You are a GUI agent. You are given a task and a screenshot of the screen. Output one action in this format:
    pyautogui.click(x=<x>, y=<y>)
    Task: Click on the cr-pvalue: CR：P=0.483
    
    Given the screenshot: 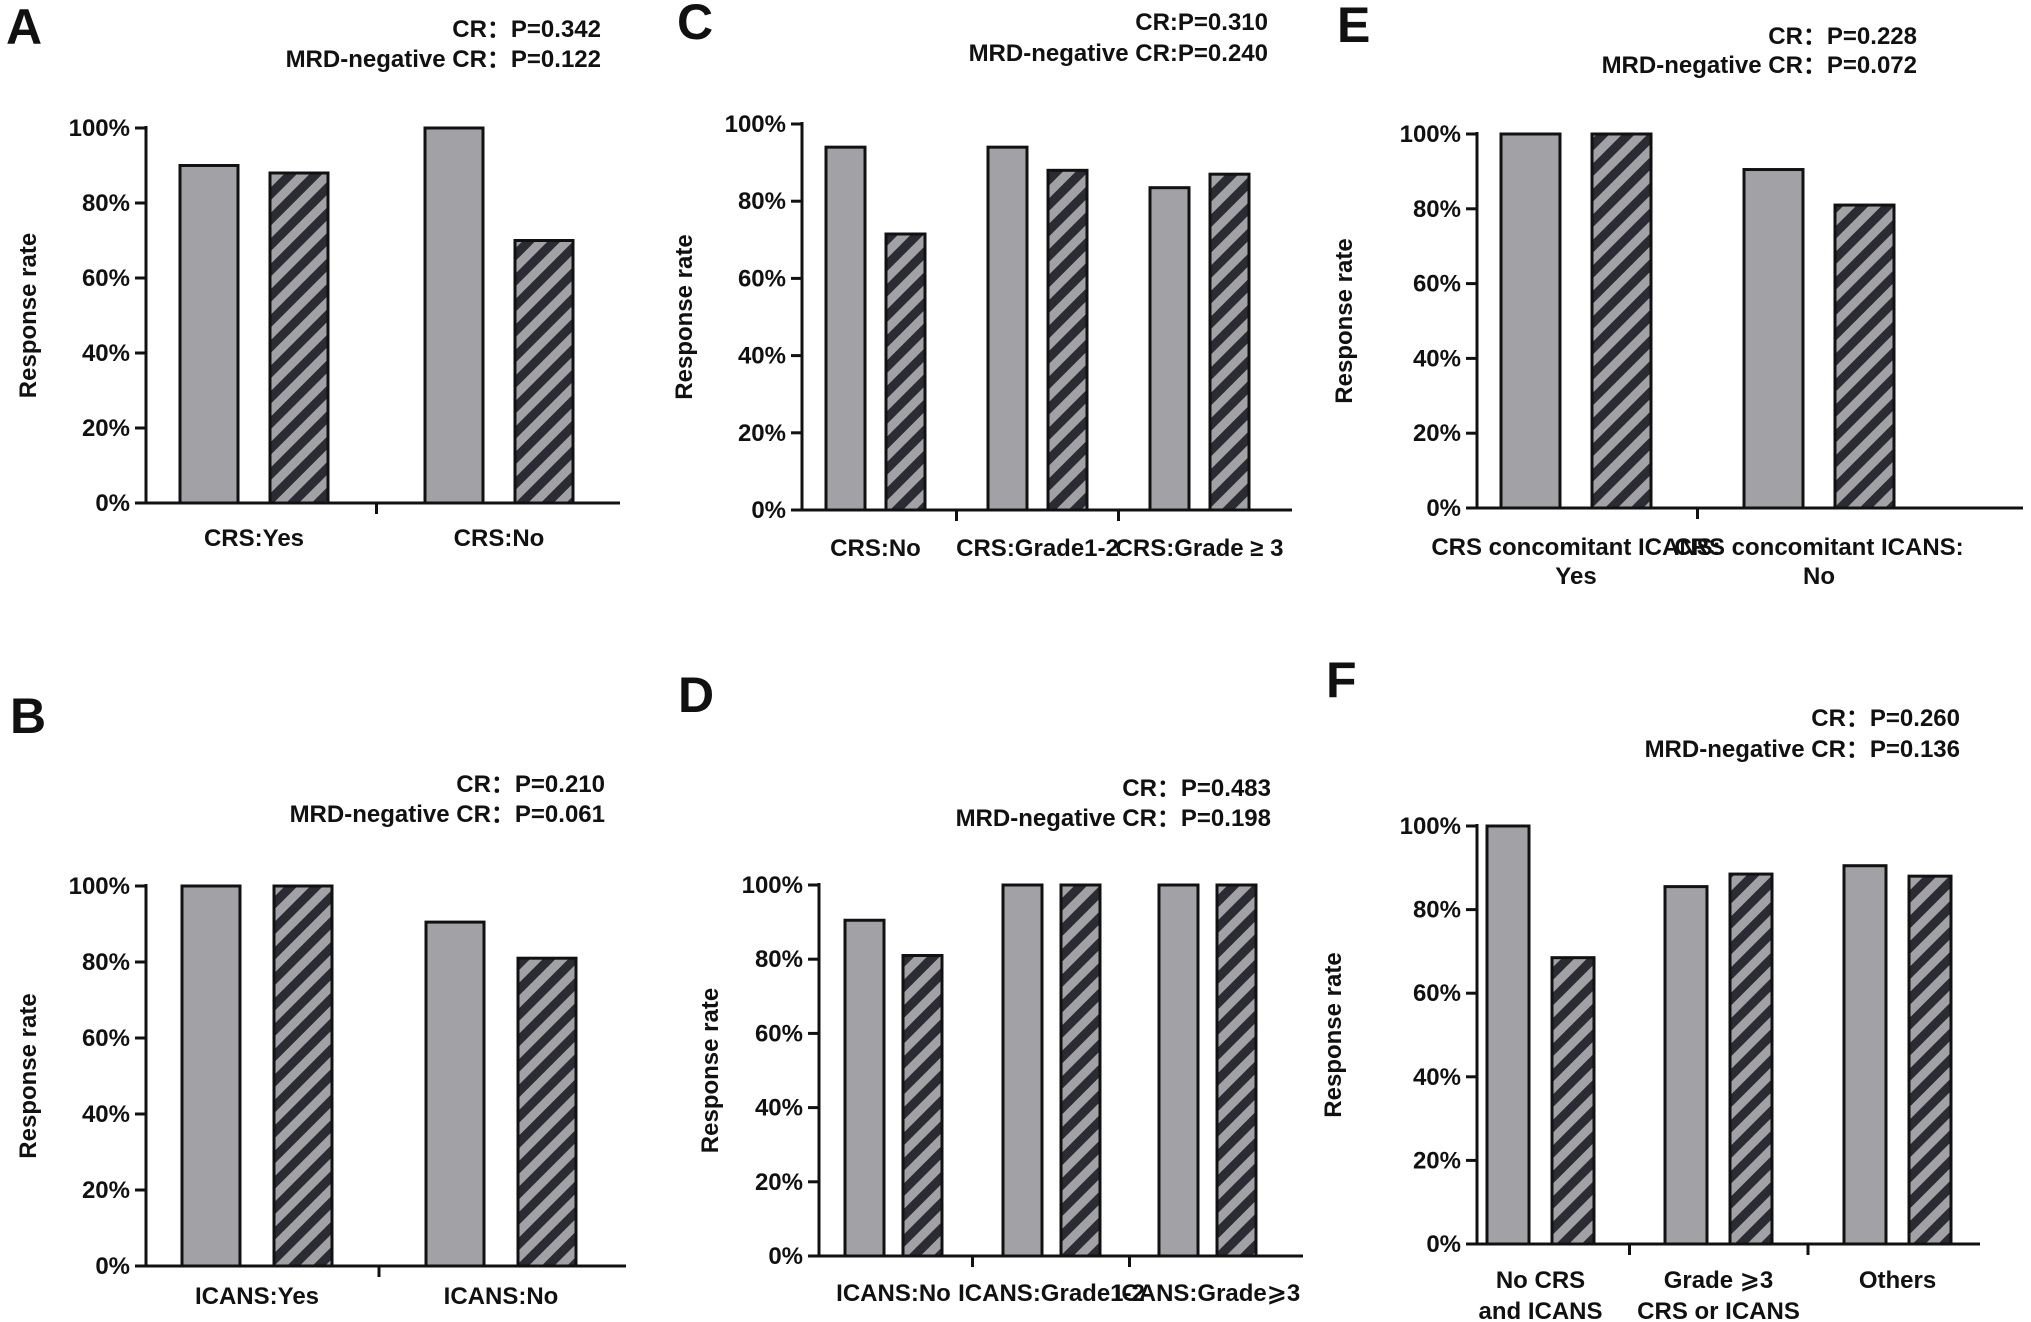 What is the action you would take?
    pyautogui.click(x=1196, y=788)
    